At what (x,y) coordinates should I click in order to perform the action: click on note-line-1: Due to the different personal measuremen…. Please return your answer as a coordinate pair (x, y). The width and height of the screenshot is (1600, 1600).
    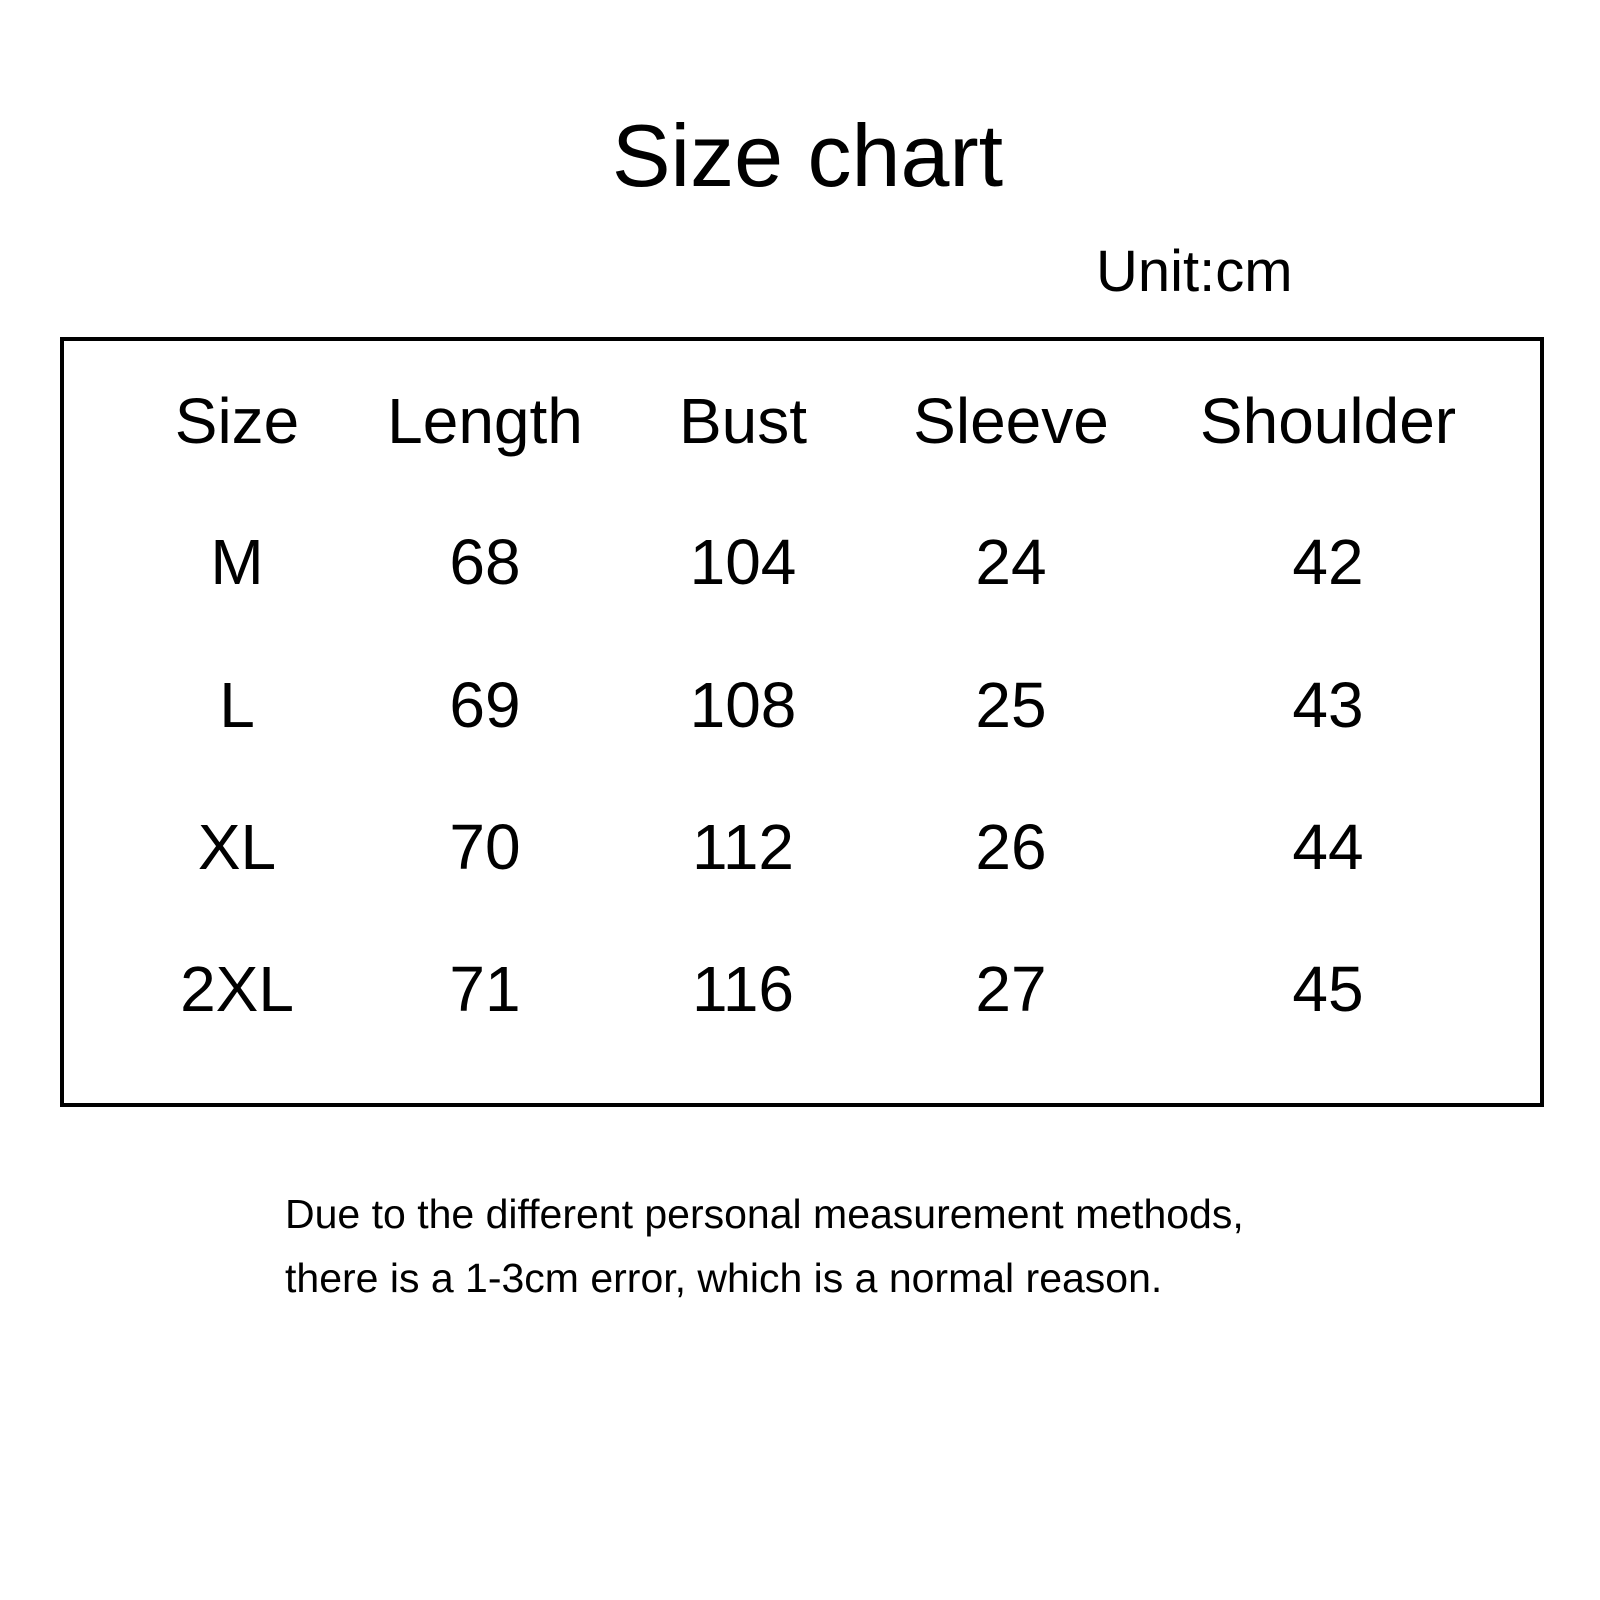
    Looking at the image, I should click on (764, 1214).